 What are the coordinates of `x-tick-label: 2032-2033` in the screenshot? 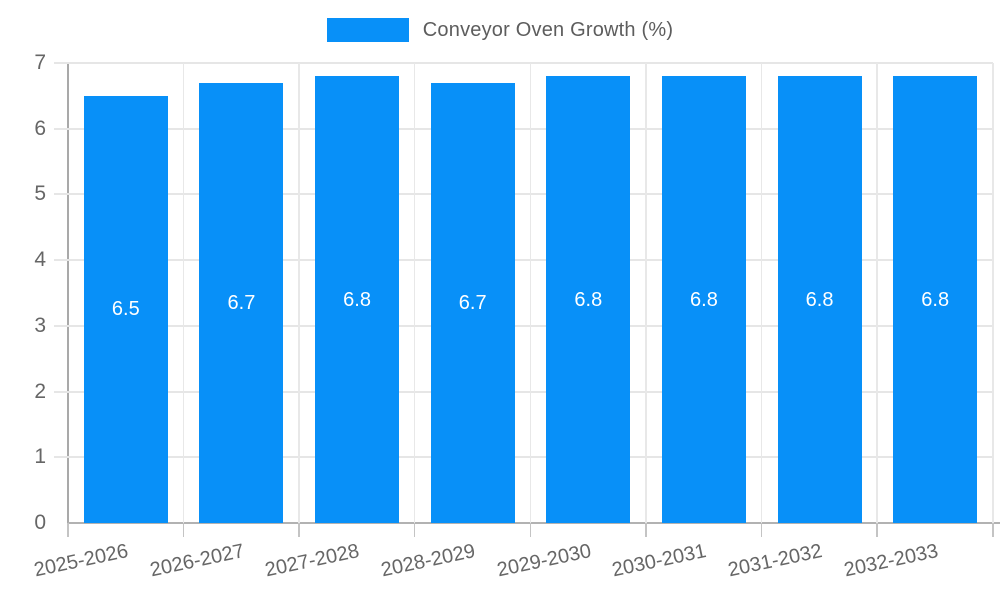 It's located at (890, 561).